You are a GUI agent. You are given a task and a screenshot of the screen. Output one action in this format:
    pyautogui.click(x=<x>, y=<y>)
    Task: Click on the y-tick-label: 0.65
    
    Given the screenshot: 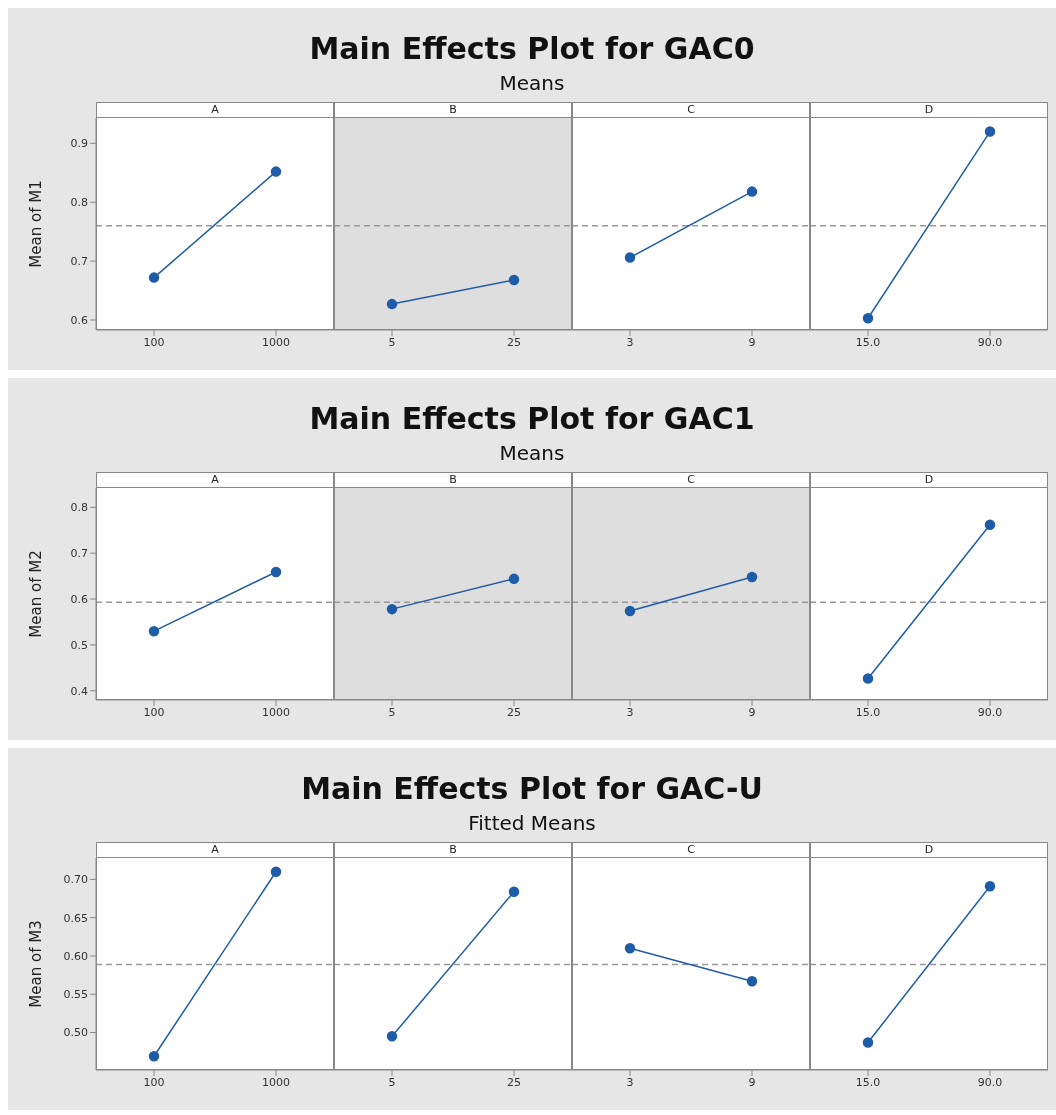 What is the action you would take?
    pyautogui.click(x=75, y=918)
    